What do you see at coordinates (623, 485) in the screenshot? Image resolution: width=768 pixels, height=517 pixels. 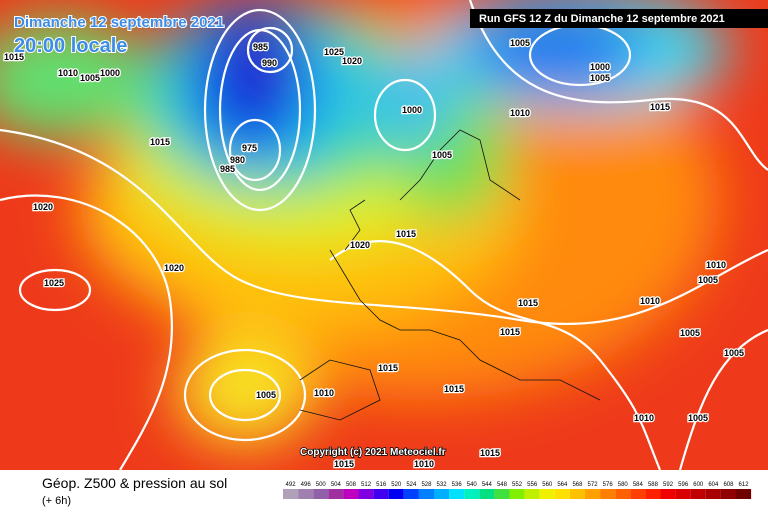 I see `scale-label: 580` at bounding box center [623, 485].